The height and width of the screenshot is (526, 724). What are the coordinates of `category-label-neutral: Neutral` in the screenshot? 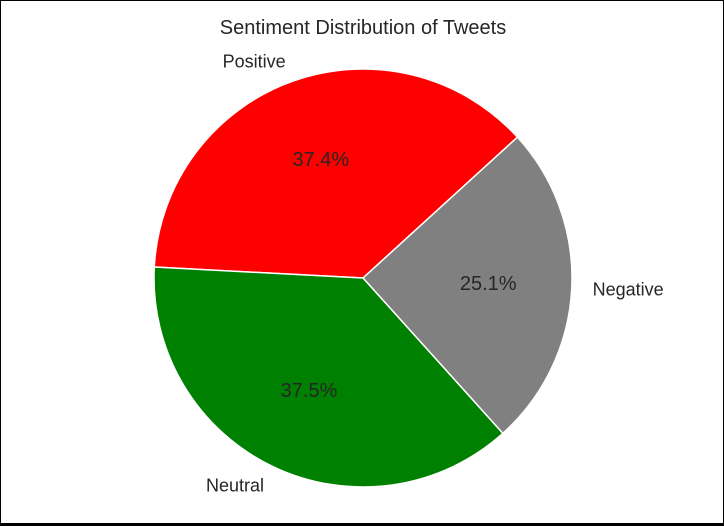 It's located at (235, 486).